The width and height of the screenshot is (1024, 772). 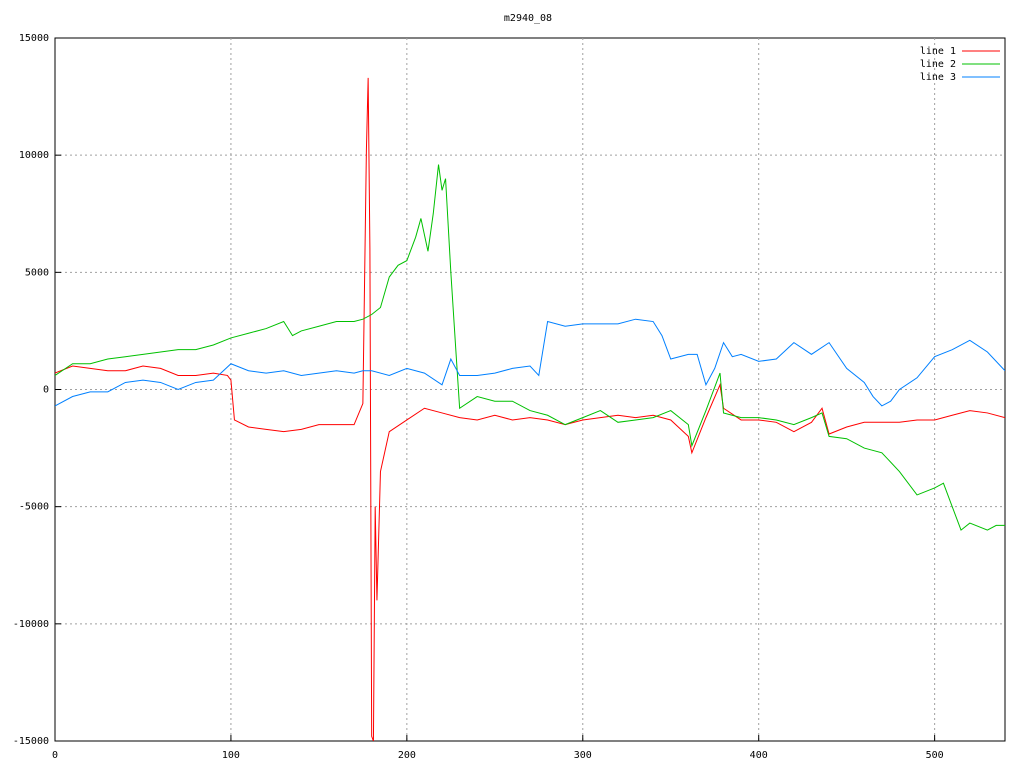 What do you see at coordinates (55, 755) in the screenshot?
I see `x-tick-label: 0` at bounding box center [55, 755].